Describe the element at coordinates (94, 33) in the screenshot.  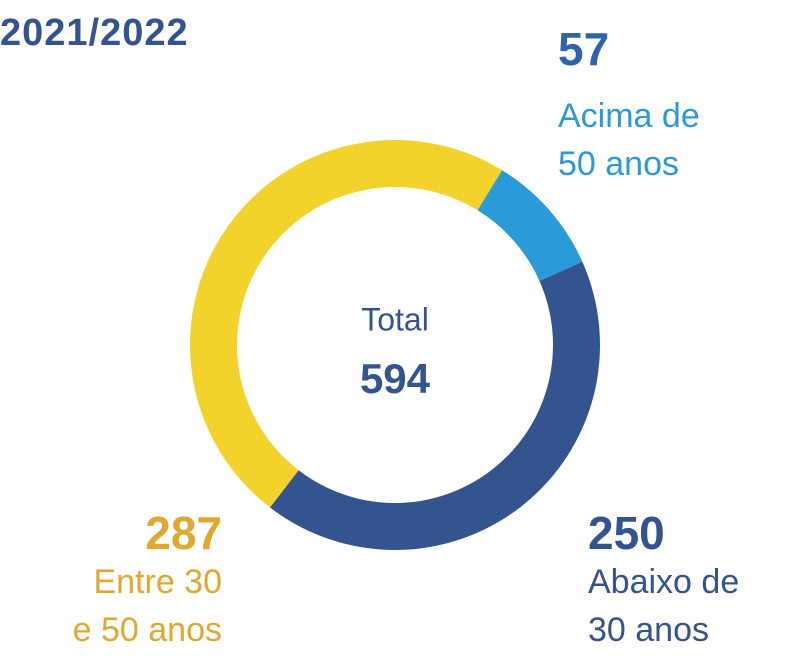
I see `chart-title: 2021/2022` at that location.